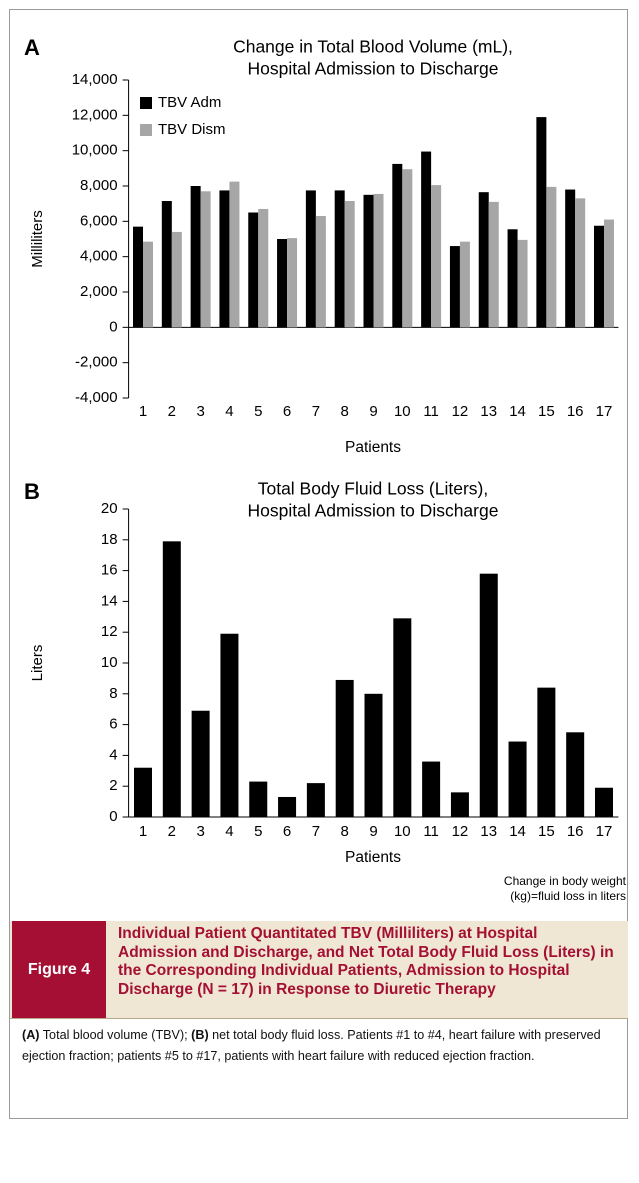 Image resolution: width=639 pixels, height=1183 pixels. I want to click on y-axis-title: Liters, so click(37, 663).